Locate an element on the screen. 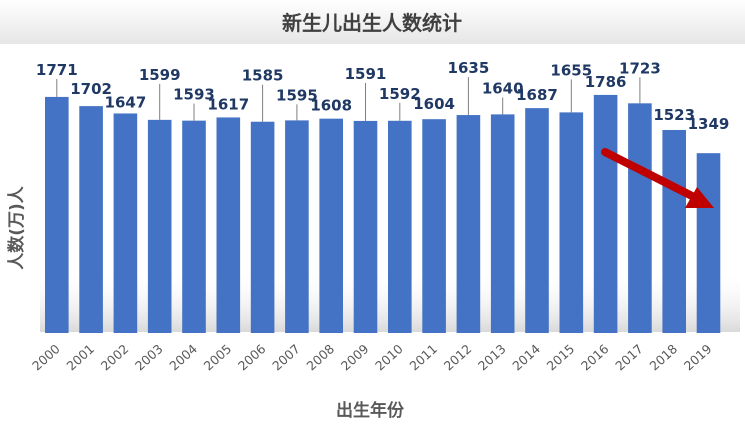 Image resolution: width=745 pixels, height=425 pixels. x-tick-2012: 2012 is located at coordinates (458, 357).